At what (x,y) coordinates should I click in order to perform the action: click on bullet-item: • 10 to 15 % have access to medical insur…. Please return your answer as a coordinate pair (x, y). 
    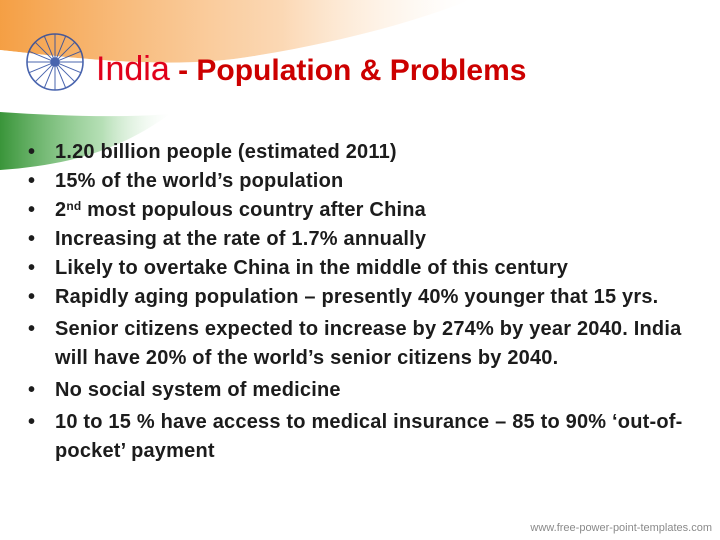
    Looking at the image, I should click on (358, 437).